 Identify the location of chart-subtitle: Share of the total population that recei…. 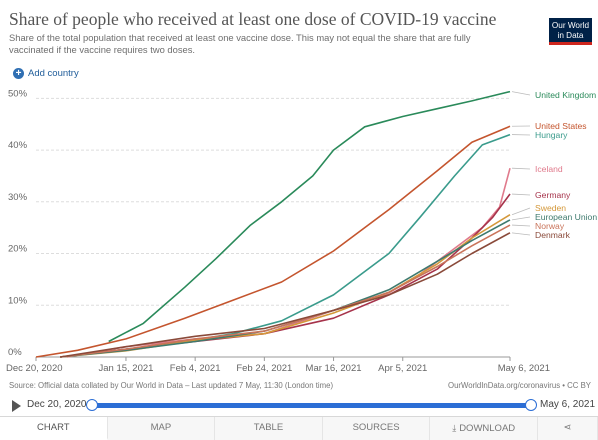
(240, 43).